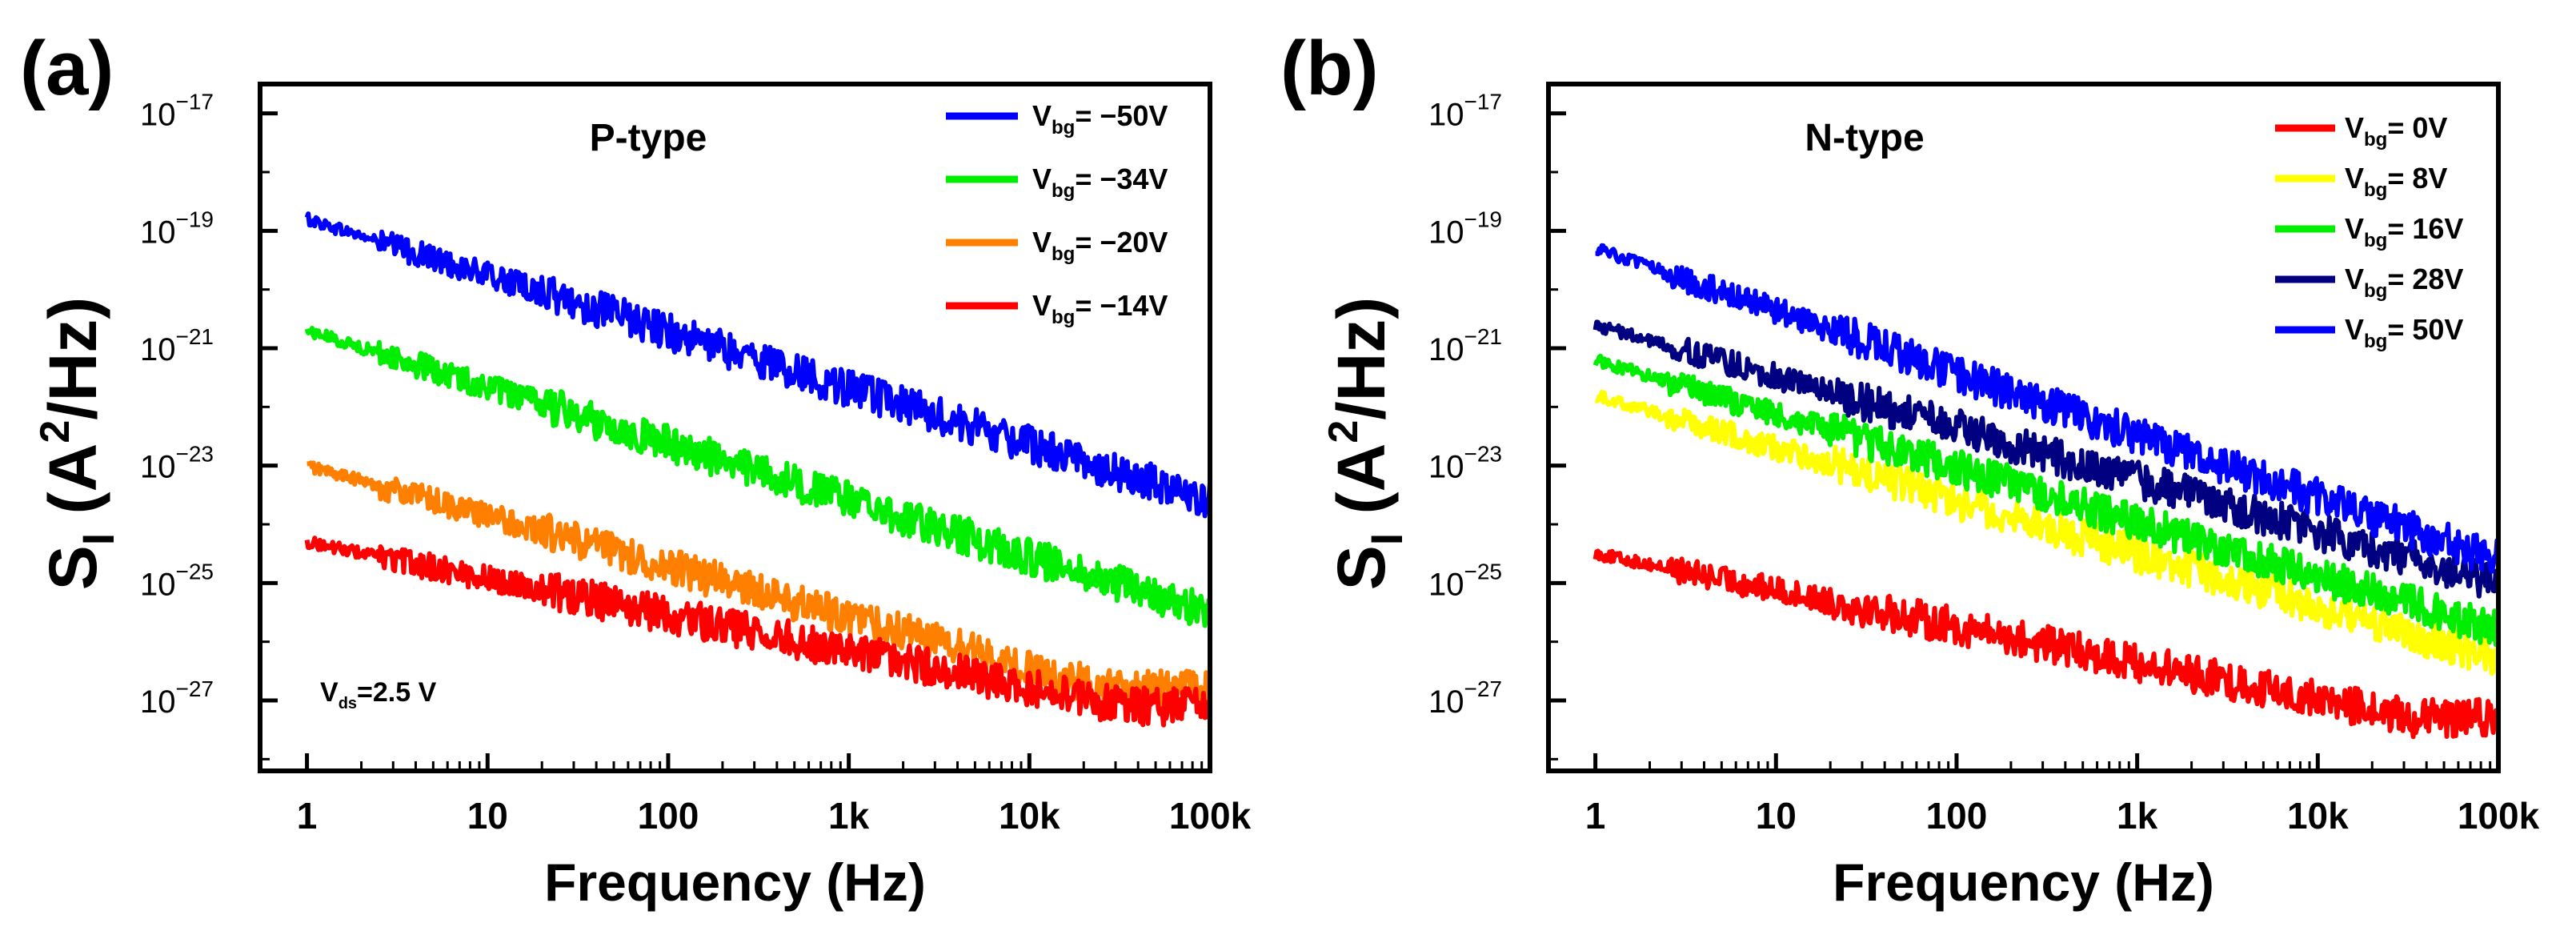  I want to click on panel-label: (a), so click(67, 68).